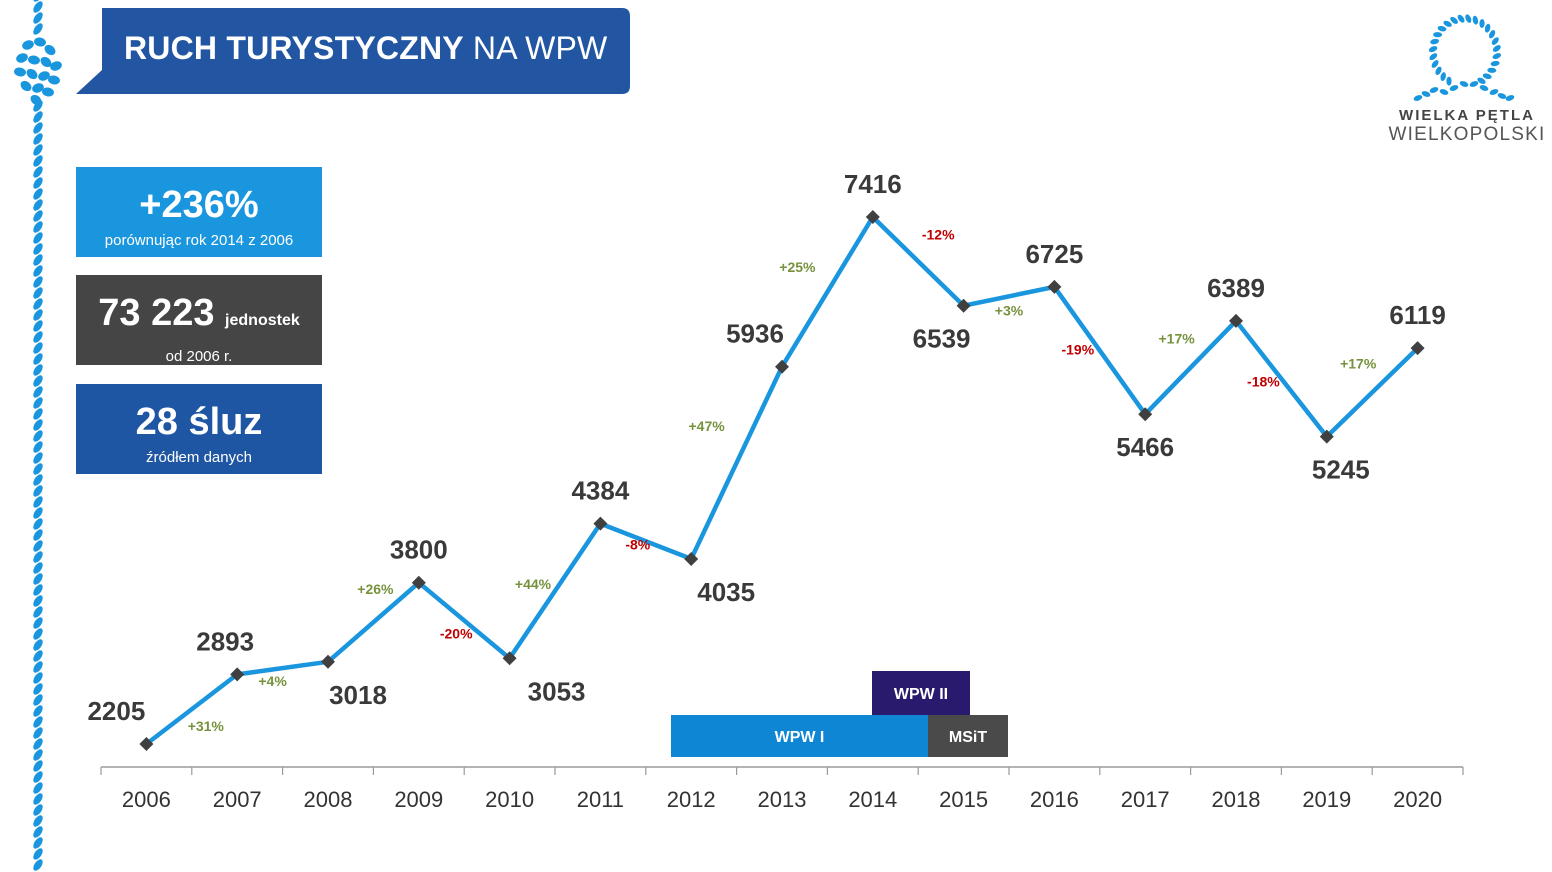 The image size is (1552, 872). I want to click on title-bold: RUCH TURYSTYCZNY, so click(294, 48).